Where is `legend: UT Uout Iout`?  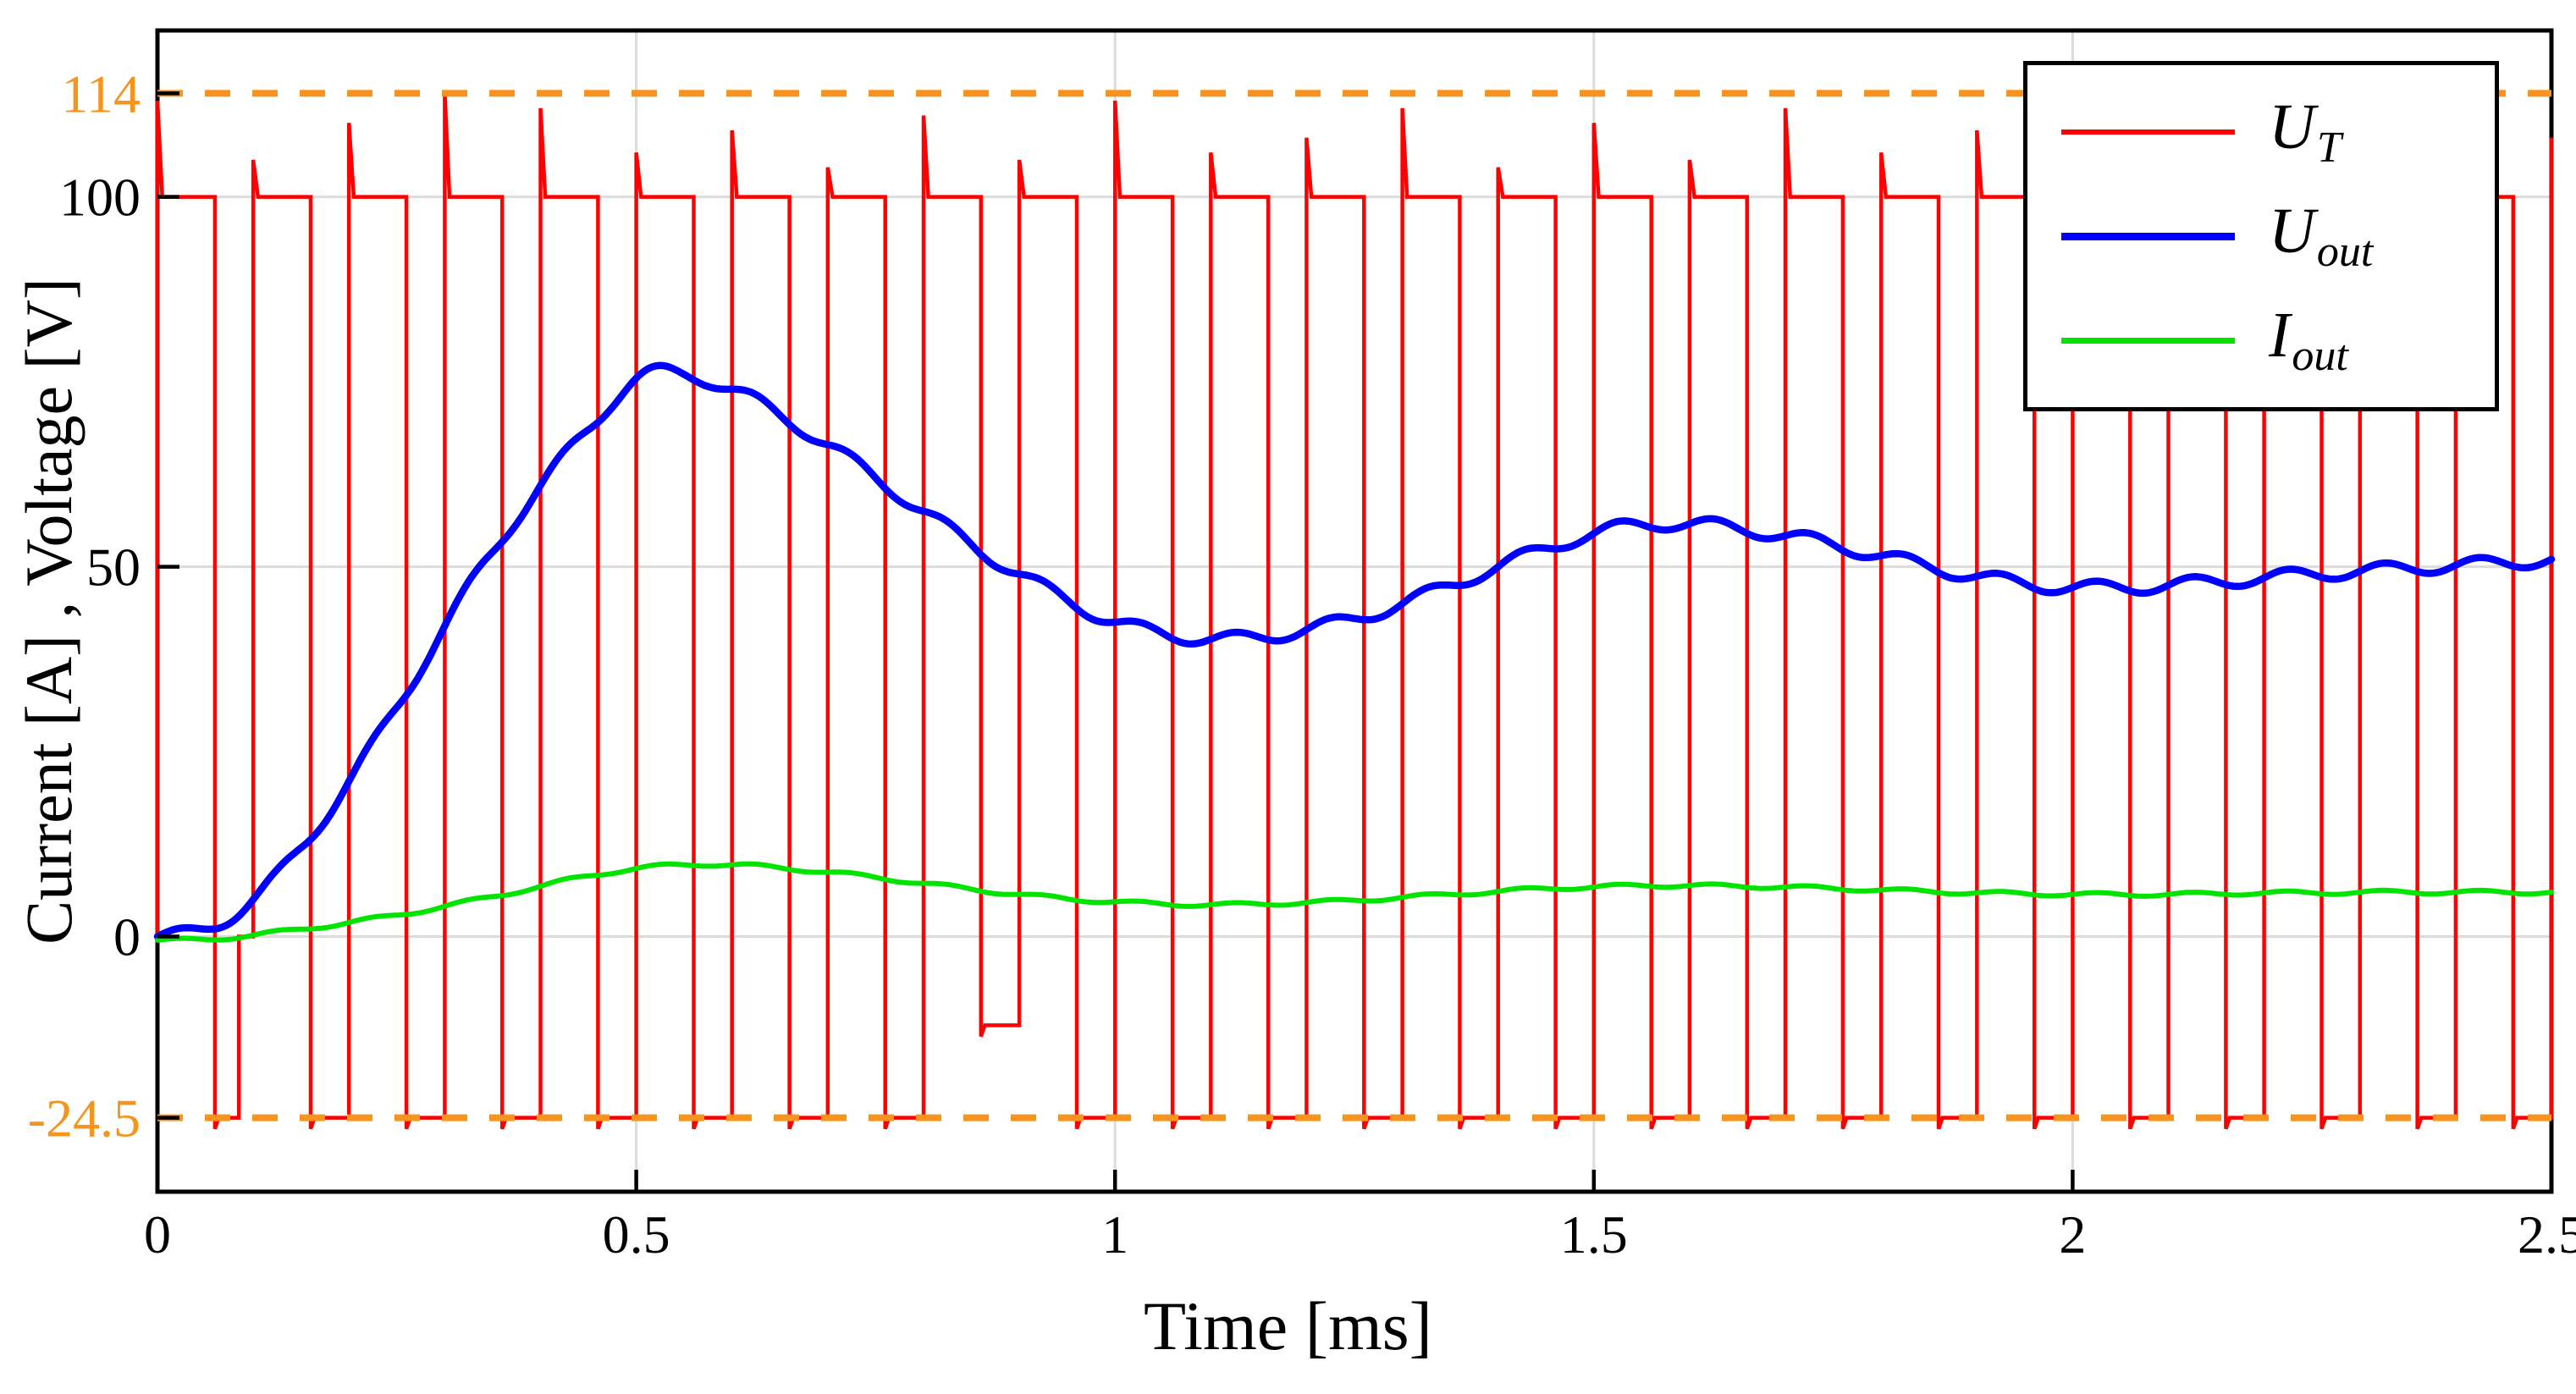
legend: UT Uout Iout is located at coordinates (2261, 236).